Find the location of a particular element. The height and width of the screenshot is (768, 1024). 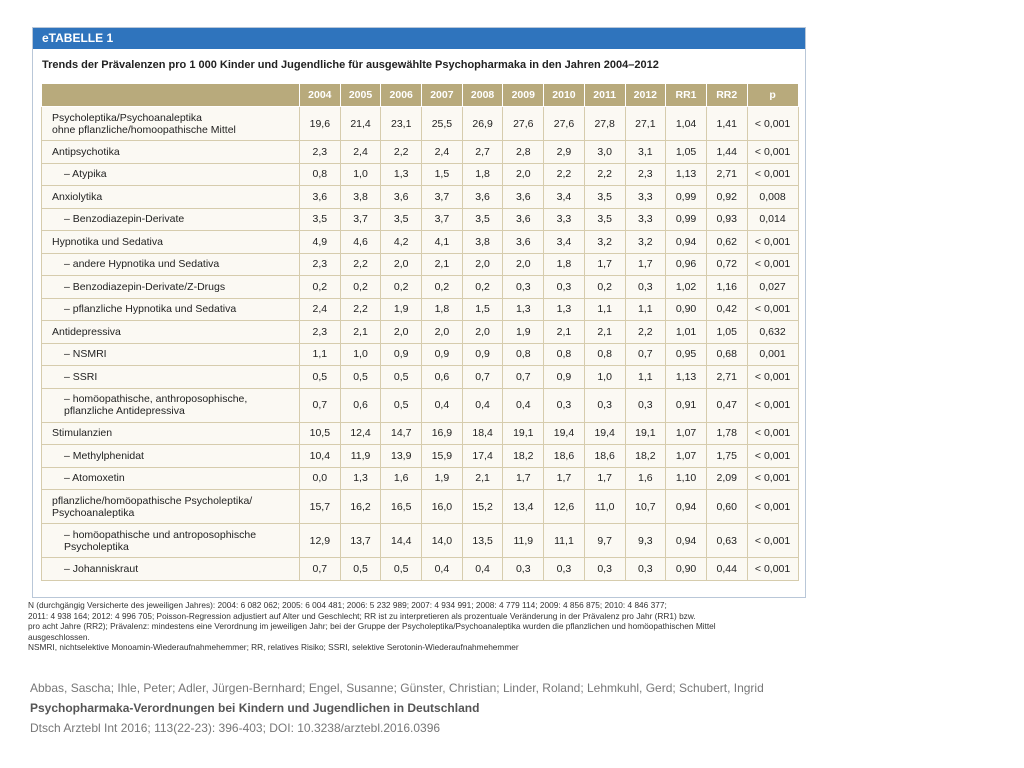

row-label-line: – Atypika is located at coordinates (85, 174).